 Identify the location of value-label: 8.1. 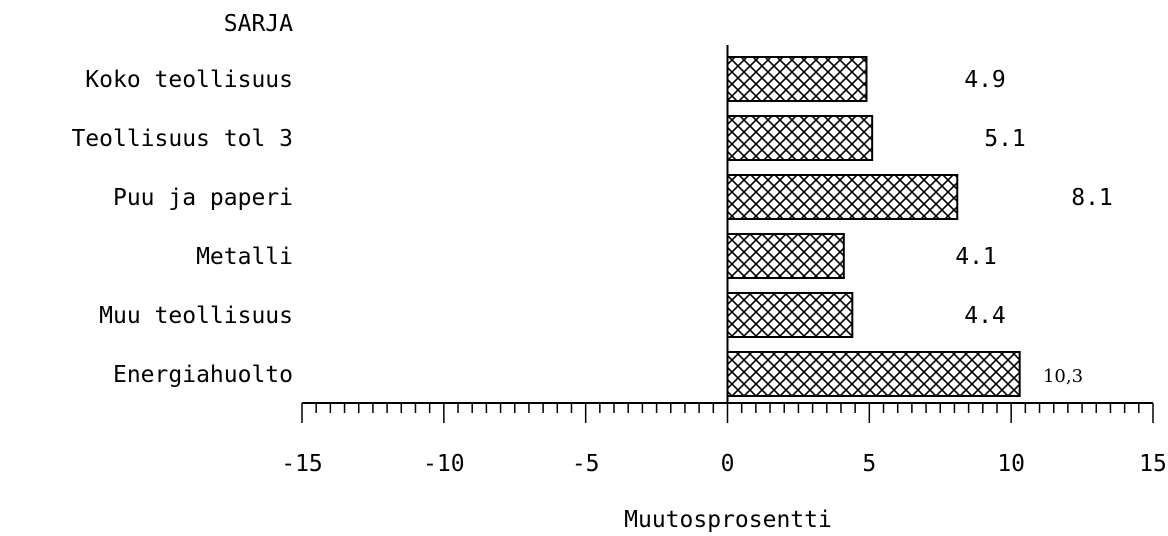
(1092, 198).